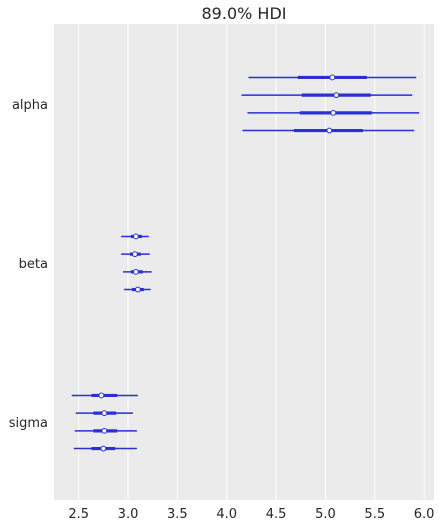  Describe the element at coordinates (128, 514) in the screenshot. I see `x-tick-label-1: 3.0` at that location.